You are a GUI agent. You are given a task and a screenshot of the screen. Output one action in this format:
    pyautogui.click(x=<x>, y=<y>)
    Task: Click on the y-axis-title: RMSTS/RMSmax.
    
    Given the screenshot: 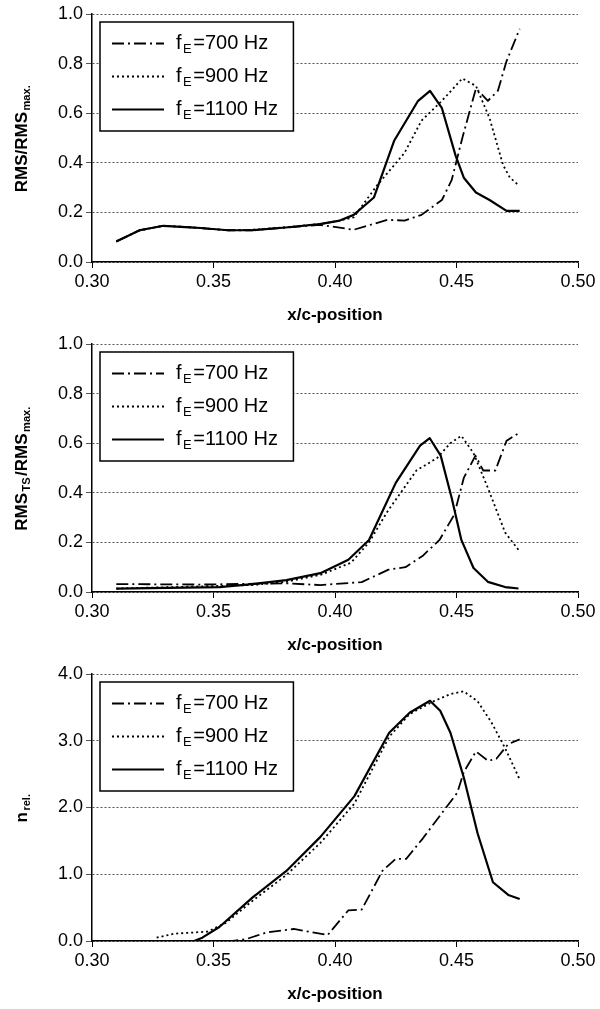 What is the action you would take?
    pyautogui.click(x=22, y=468)
    